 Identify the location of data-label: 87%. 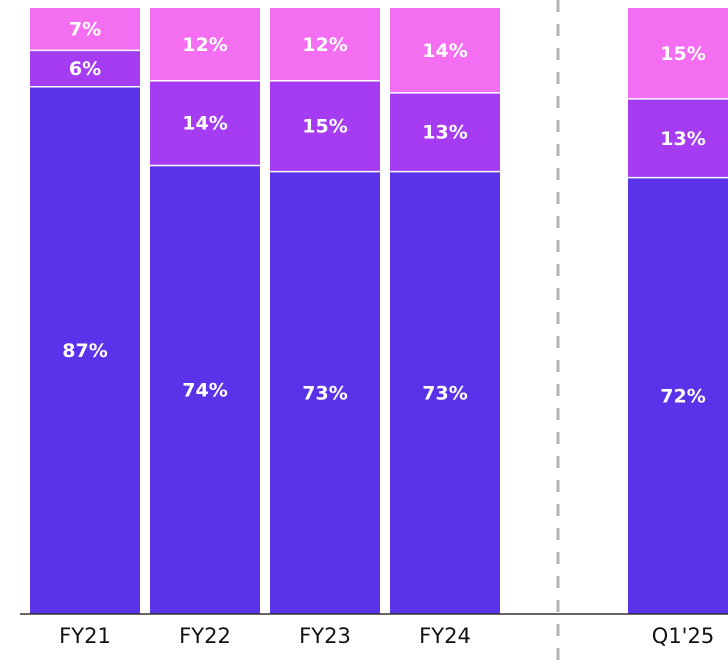
(84, 351).